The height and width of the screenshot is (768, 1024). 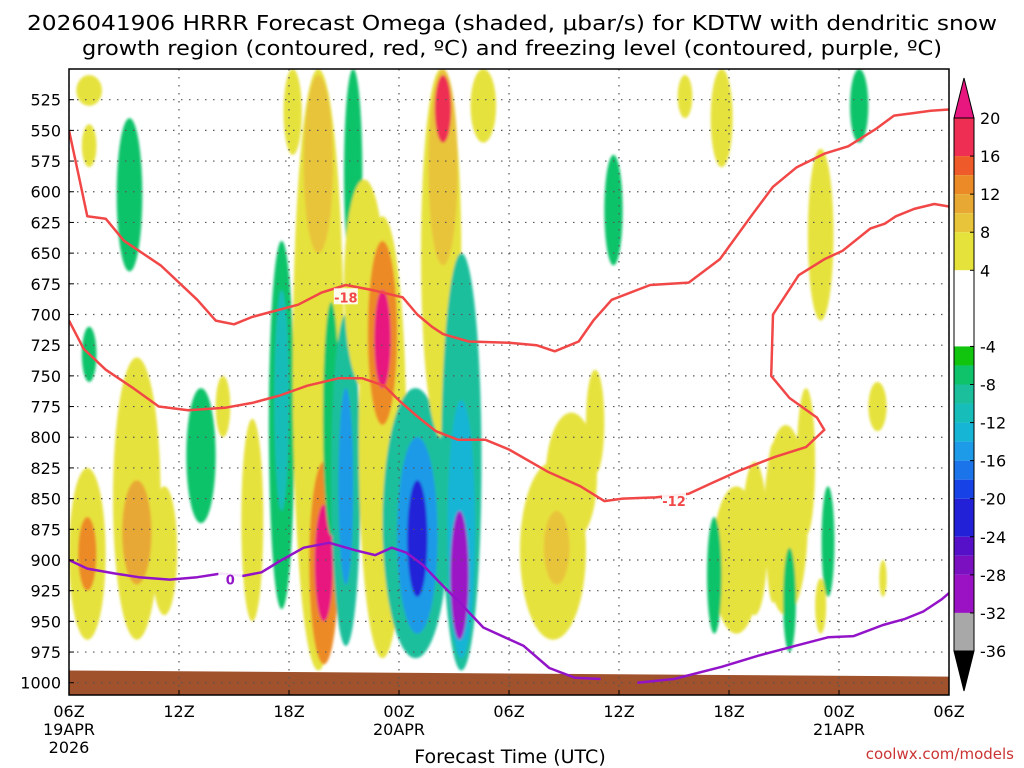 I want to click on freezing-level-contour-right, so click(x=793, y=638).